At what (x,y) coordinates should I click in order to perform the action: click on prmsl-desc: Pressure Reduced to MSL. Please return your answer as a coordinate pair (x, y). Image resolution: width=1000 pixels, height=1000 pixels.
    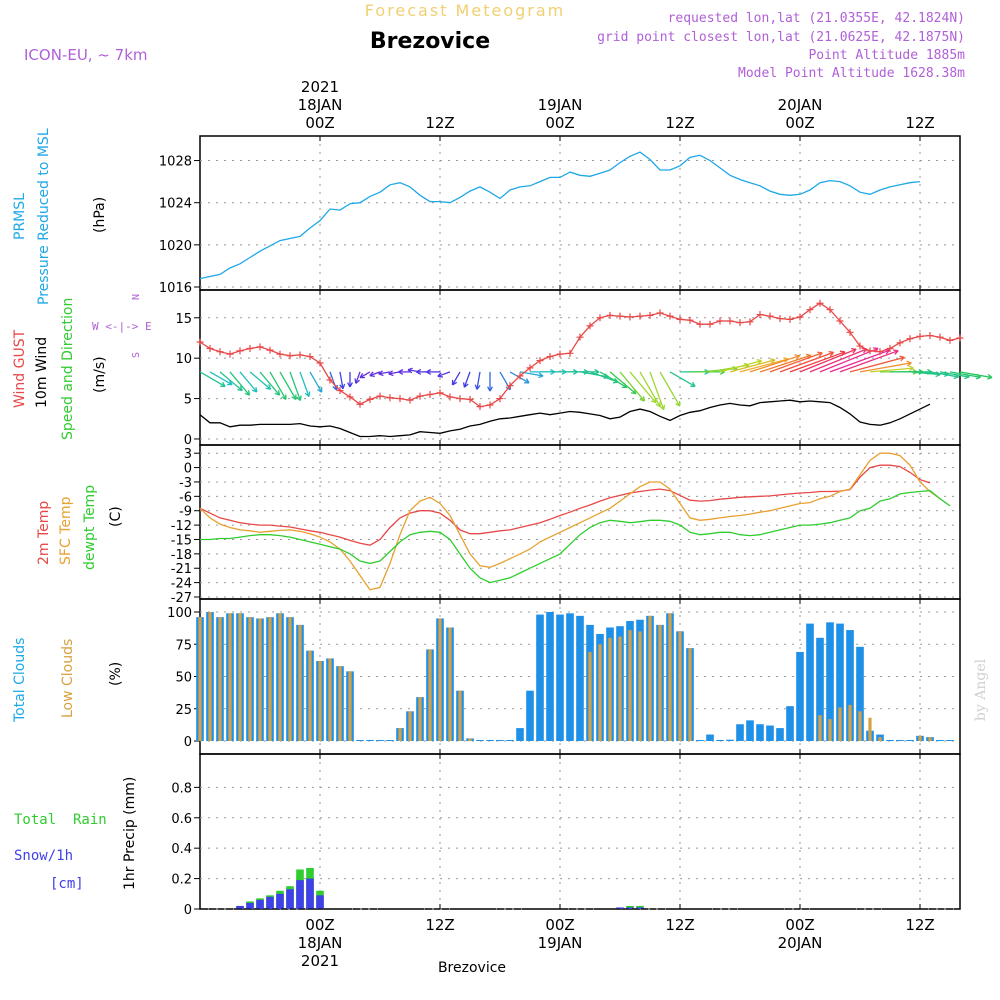
    Looking at the image, I should click on (44, 216).